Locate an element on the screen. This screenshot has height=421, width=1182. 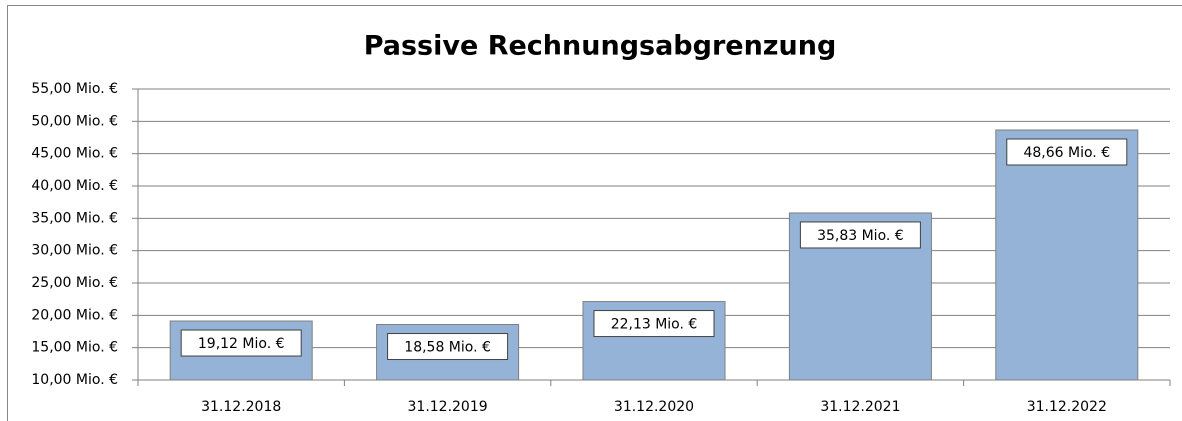
data-label: 18,58 Mio. € is located at coordinates (447, 348).